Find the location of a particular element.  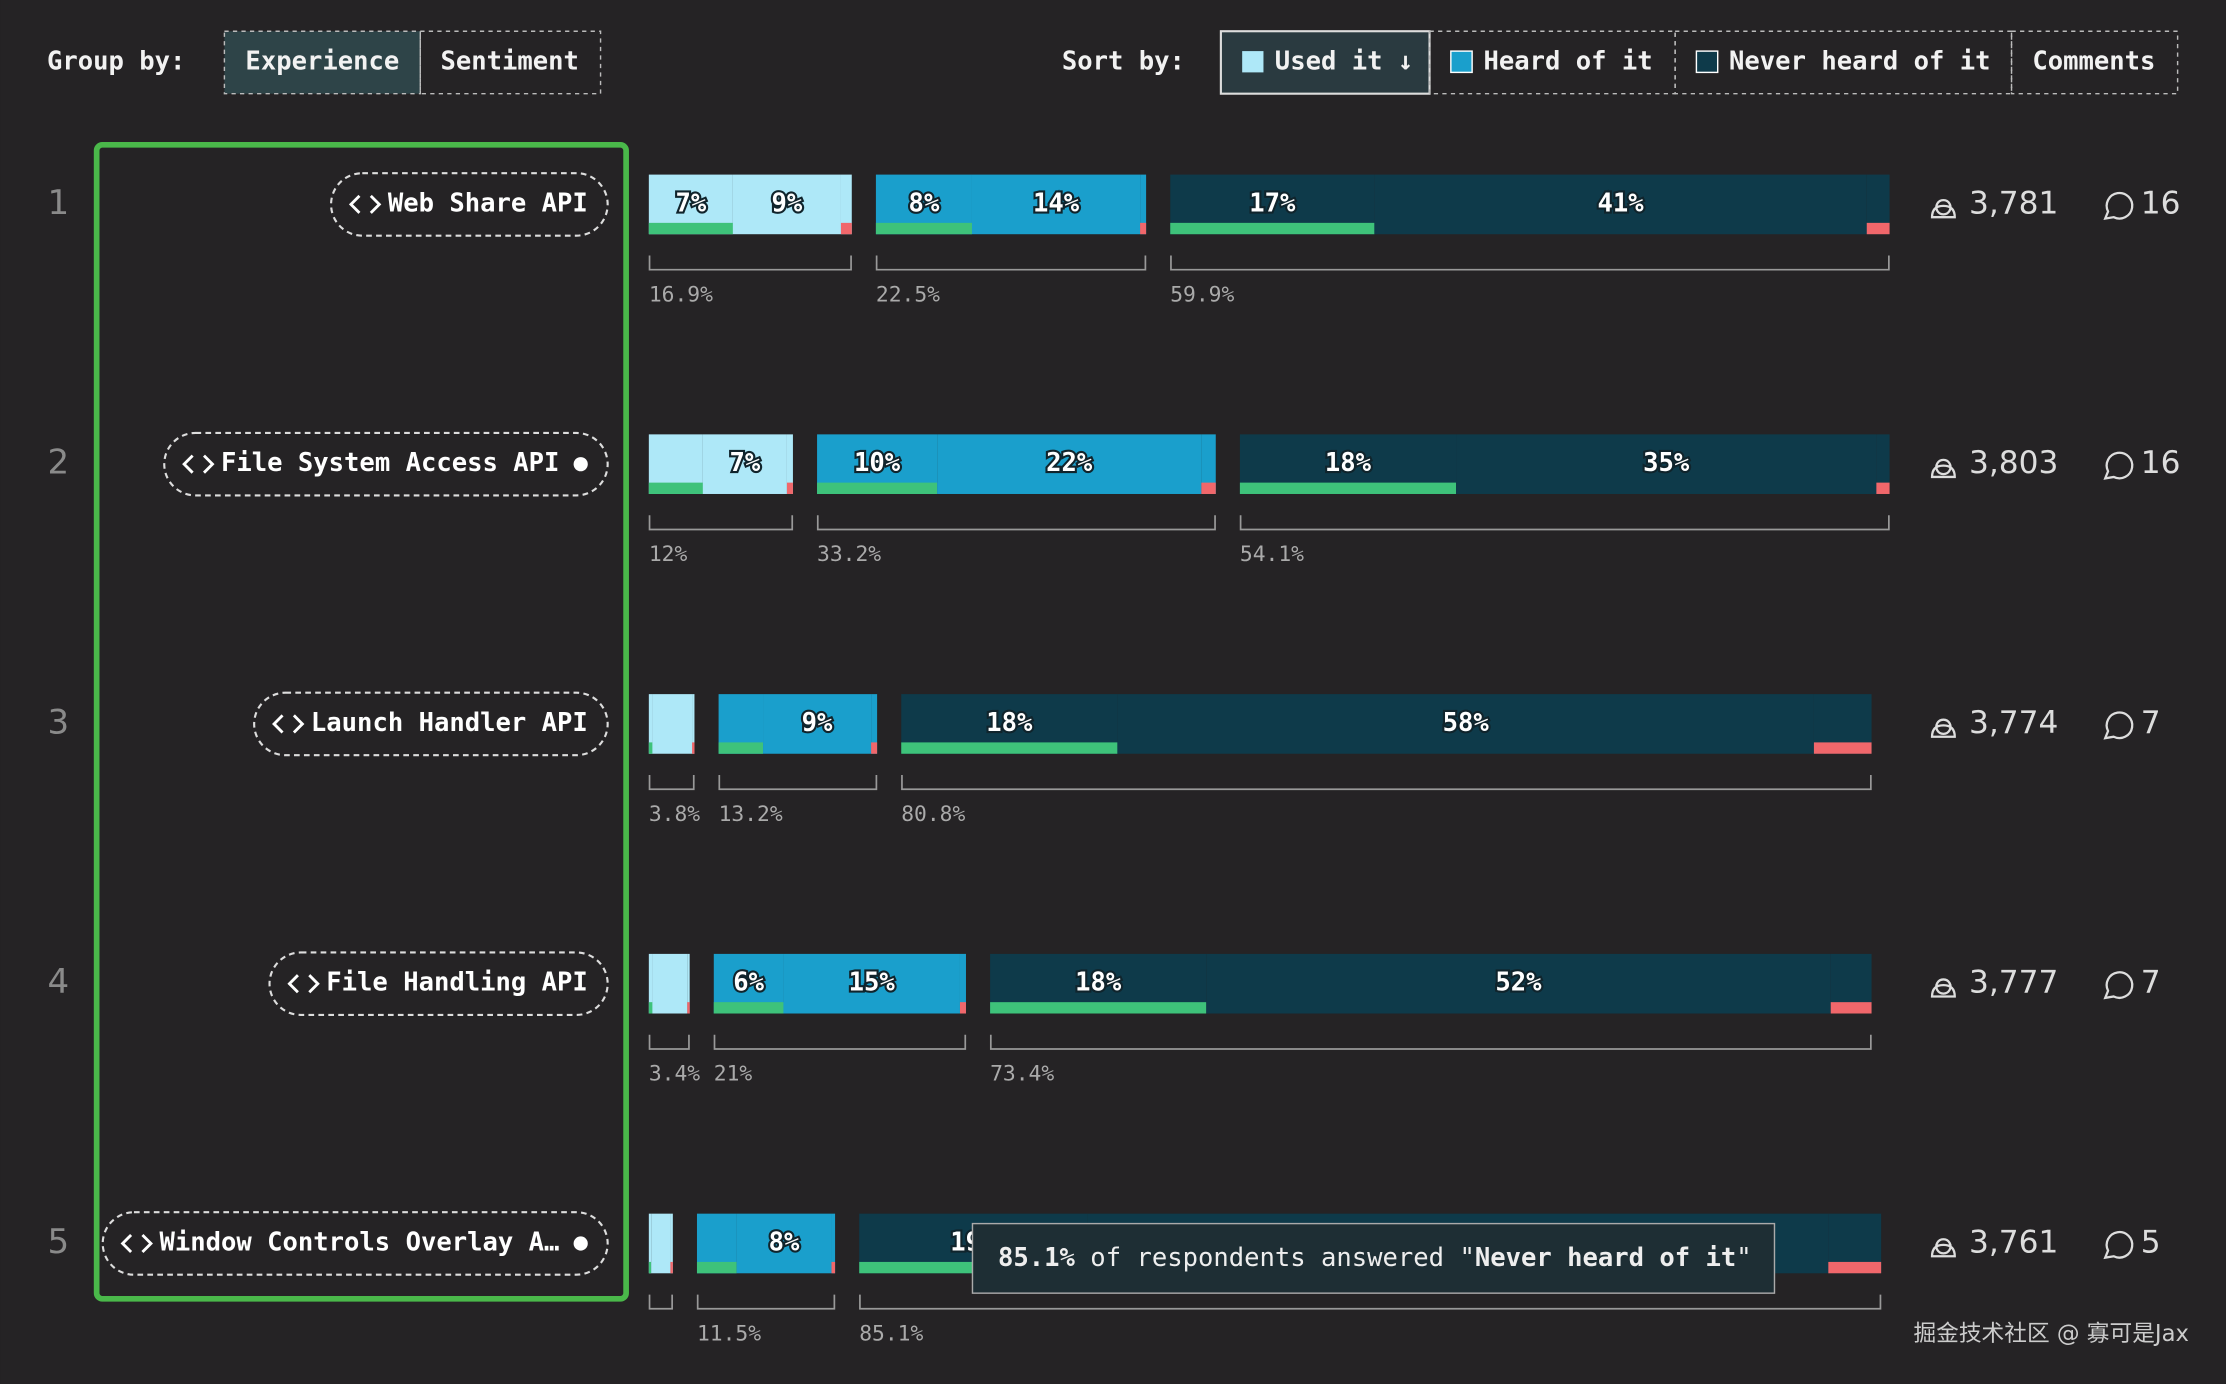

segment-label: 6% is located at coordinates (748, 983).